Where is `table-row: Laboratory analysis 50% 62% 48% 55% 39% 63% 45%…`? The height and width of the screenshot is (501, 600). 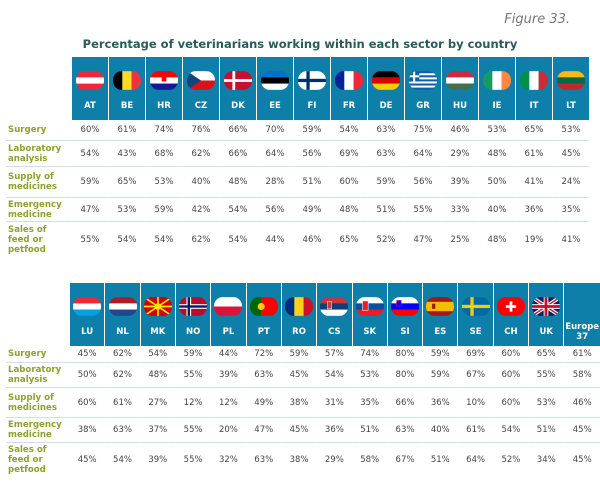 table-row: Laboratory analysis 50% 62% 48% 55% 39% 63% 45%… is located at coordinates (303, 374).